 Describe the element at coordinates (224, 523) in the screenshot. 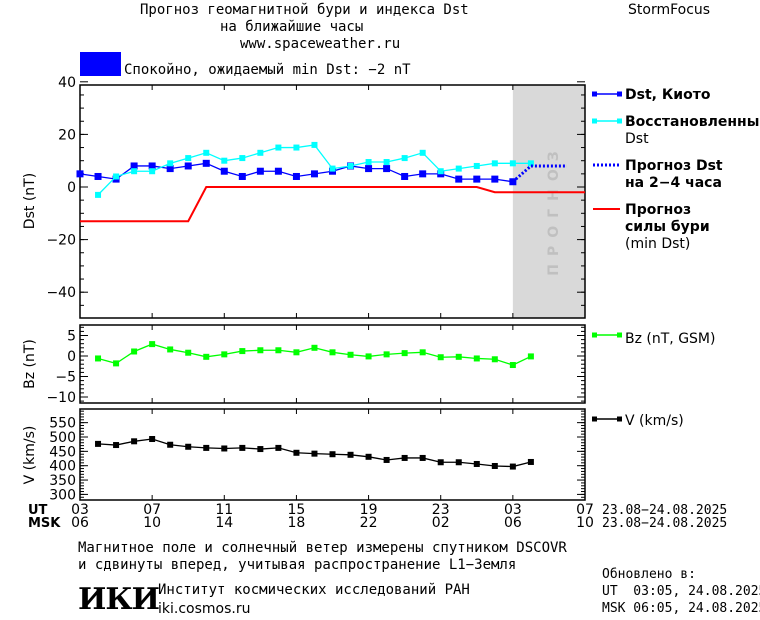

I see `msk-tick-label: 14` at that location.